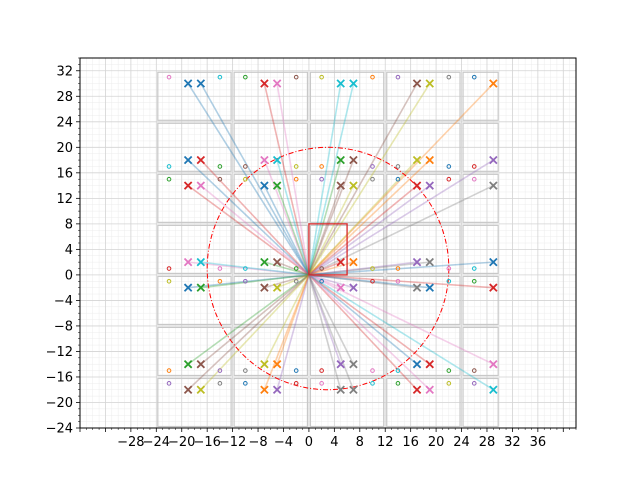 The width and height of the screenshot is (640, 480). What do you see at coordinates (436, 442) in the screenshot?
I see `x-tick-label: 20` at bounding box center [436, 442].